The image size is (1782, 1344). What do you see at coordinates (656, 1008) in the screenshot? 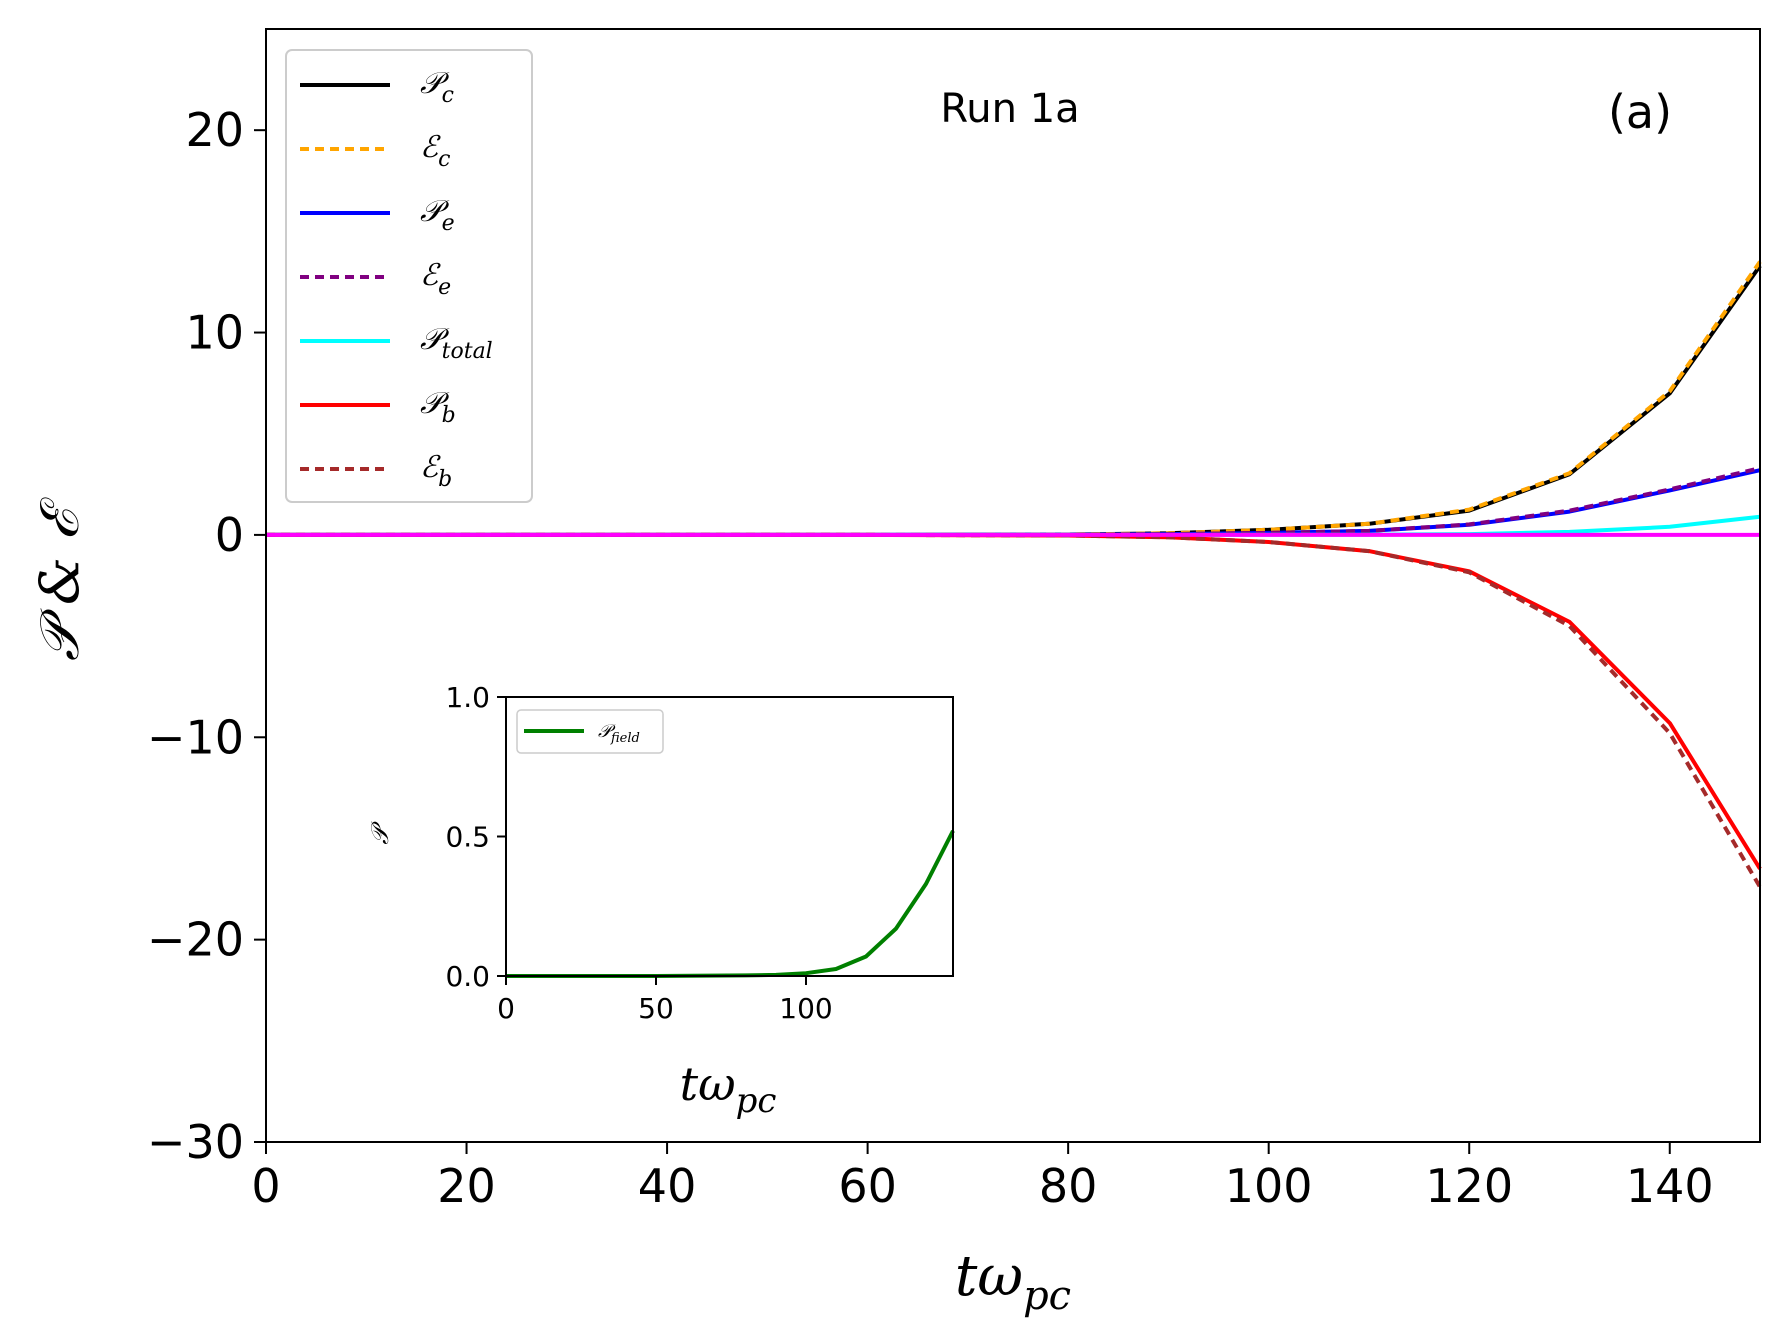
I see `inset-x-tick-label: 50` at bounding box center [656, 1008].